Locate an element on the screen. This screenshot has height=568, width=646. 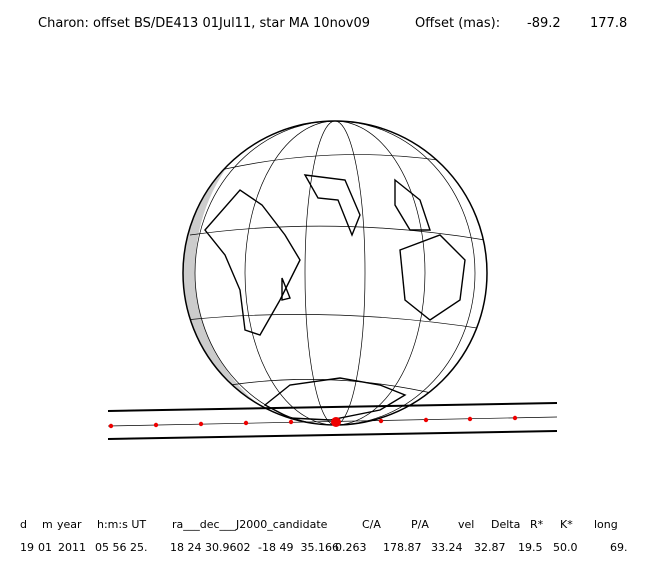
offset-y: 177.8 is located at coordinates (608, 23).